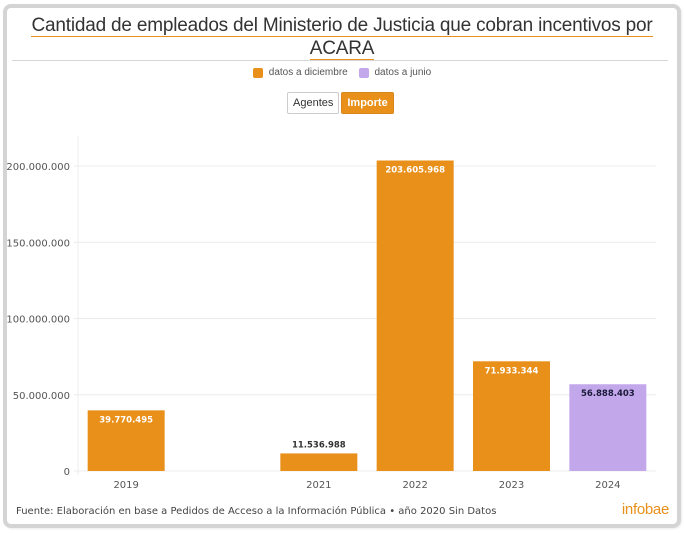  What do you see at coordinates (608, 427) in the screenshot?
I see `bar-2024` at bounding box center [608, 427].